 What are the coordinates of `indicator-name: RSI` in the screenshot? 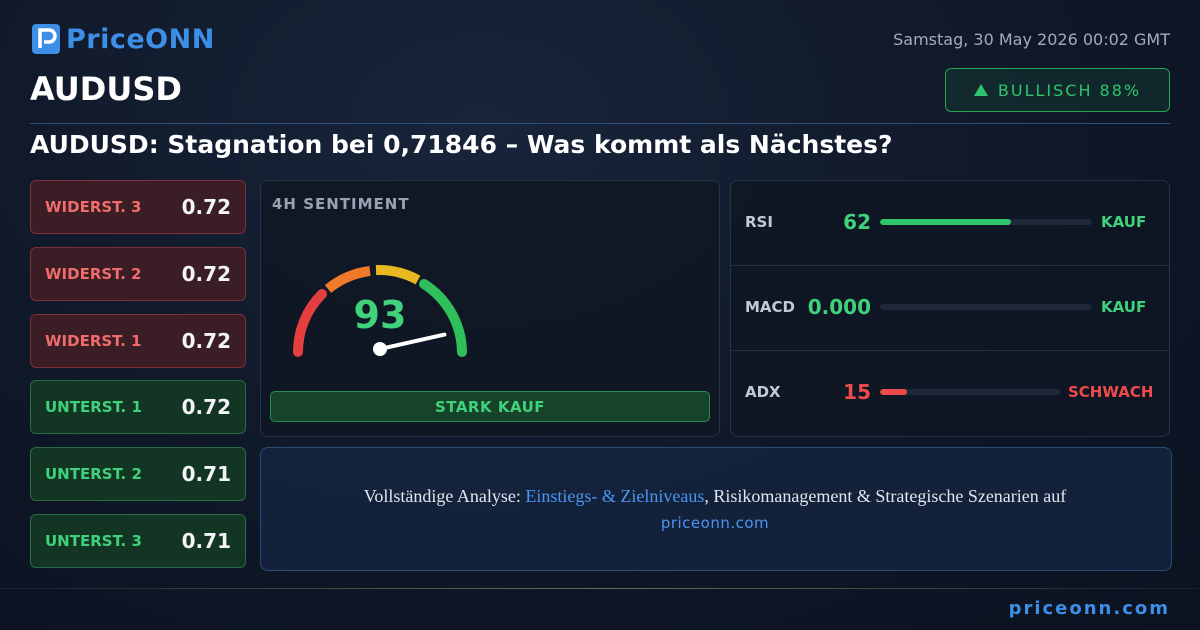 It's located at (759, 222).